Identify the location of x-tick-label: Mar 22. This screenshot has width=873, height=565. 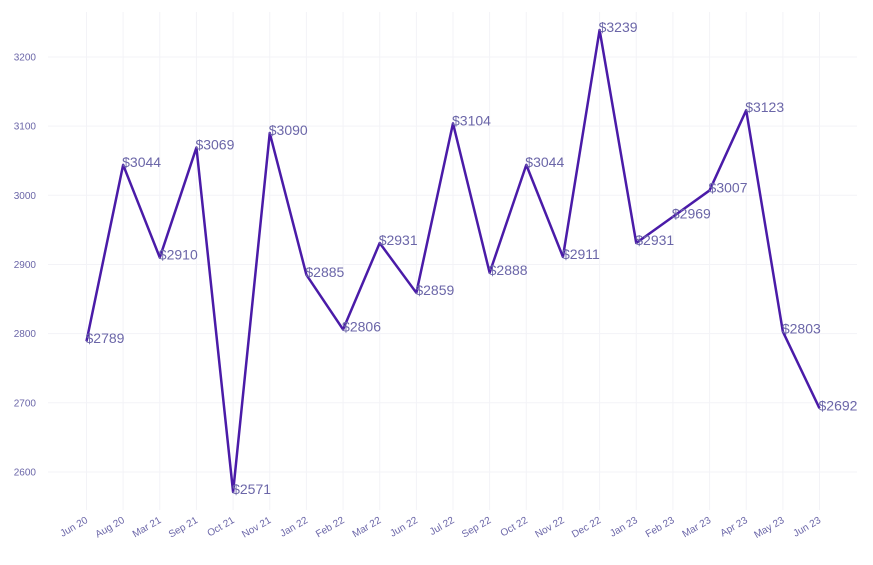
(367, 527).